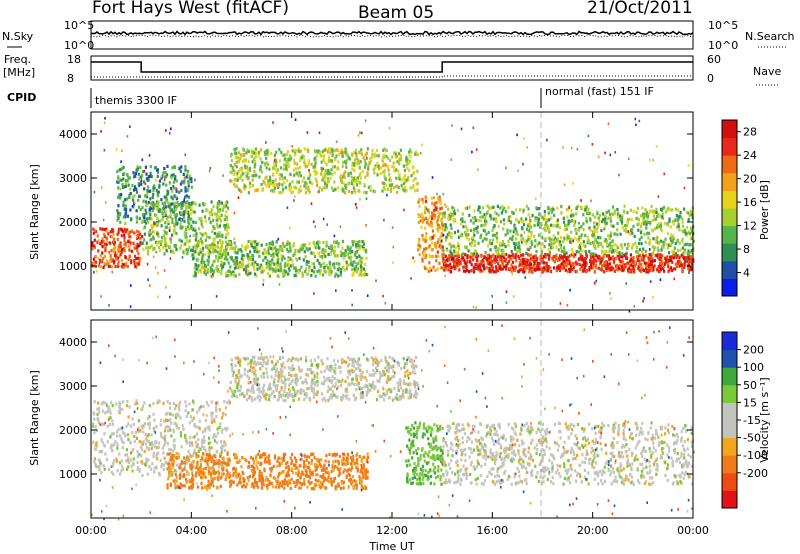 The image size is (800, 554). What do you see at coordinates (392, 36) in the screenshot?
I see `noise-search-line` at bounding box center [392, 36].